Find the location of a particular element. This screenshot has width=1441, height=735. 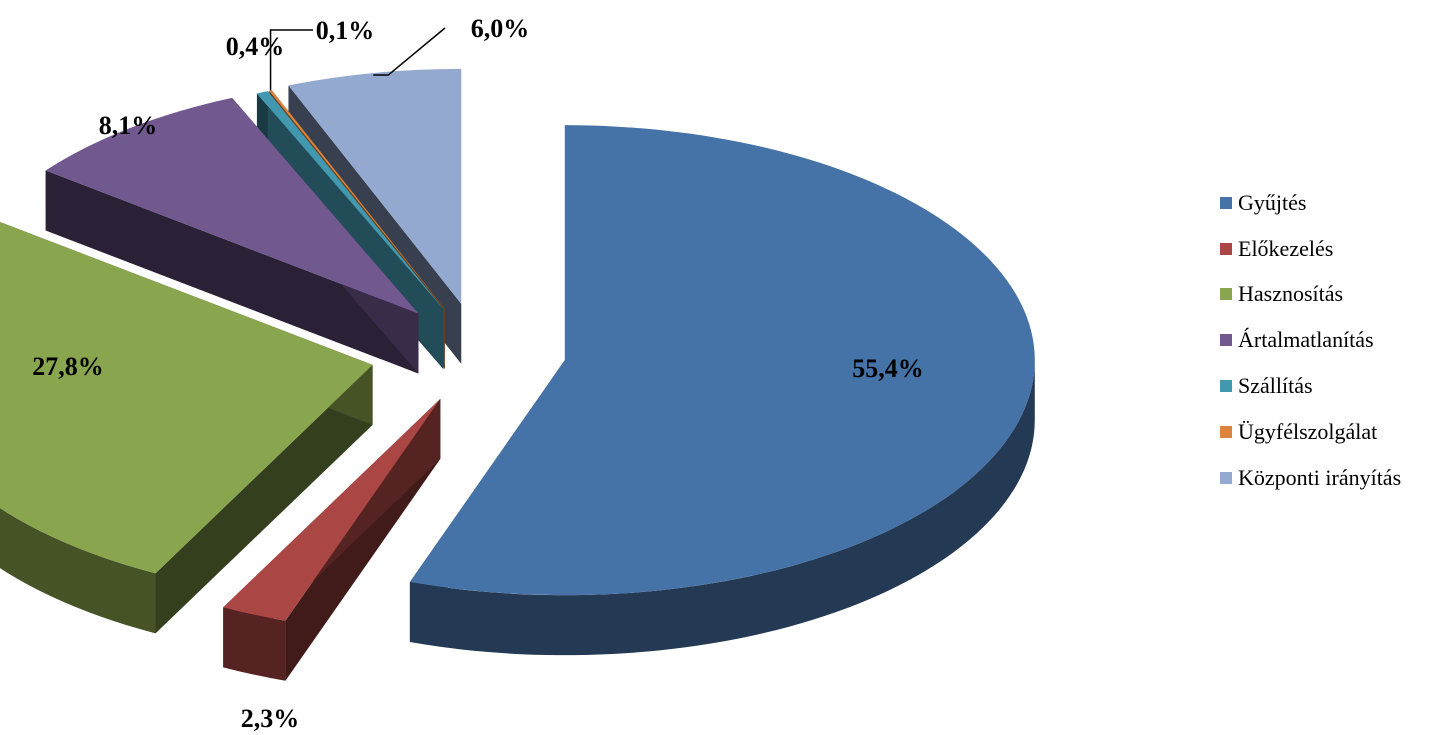

legend-label-3: Ártalmatlanítás is located at coordinates (1306, 340).